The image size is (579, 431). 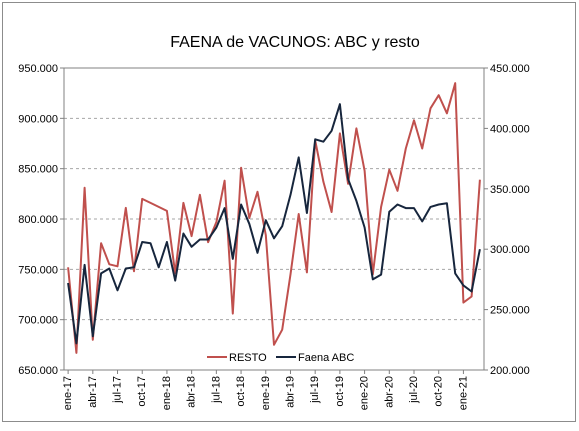 What do you see at coordinates (68, 393) in the screenshot?
I see `x-tick-label: ene-17` at bounding box center [68, 393].